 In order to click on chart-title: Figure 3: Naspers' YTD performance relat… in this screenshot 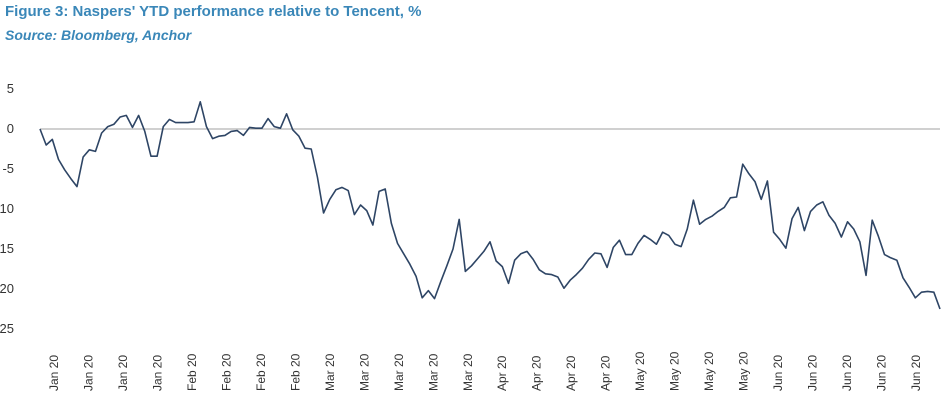, I will do `click(213, 11)`.